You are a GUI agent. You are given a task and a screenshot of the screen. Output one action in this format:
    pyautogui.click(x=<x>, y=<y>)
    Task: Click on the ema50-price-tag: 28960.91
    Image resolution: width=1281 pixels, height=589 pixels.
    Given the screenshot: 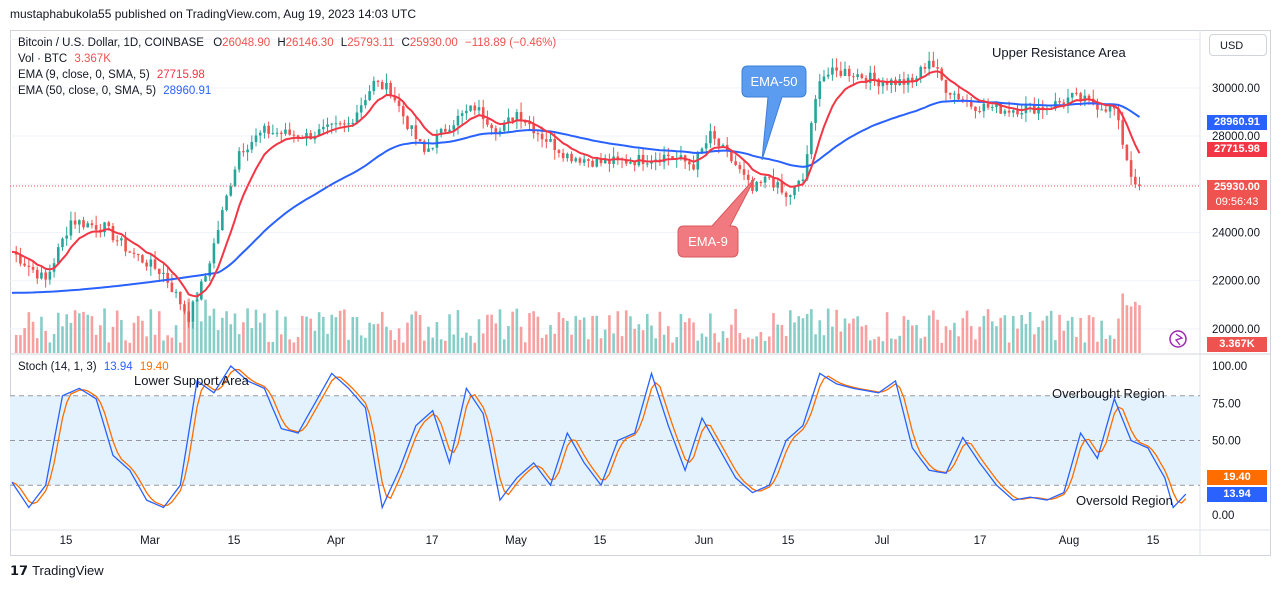 What is the action you would take?
    pyautogui.click(x=1237, y=122)
    